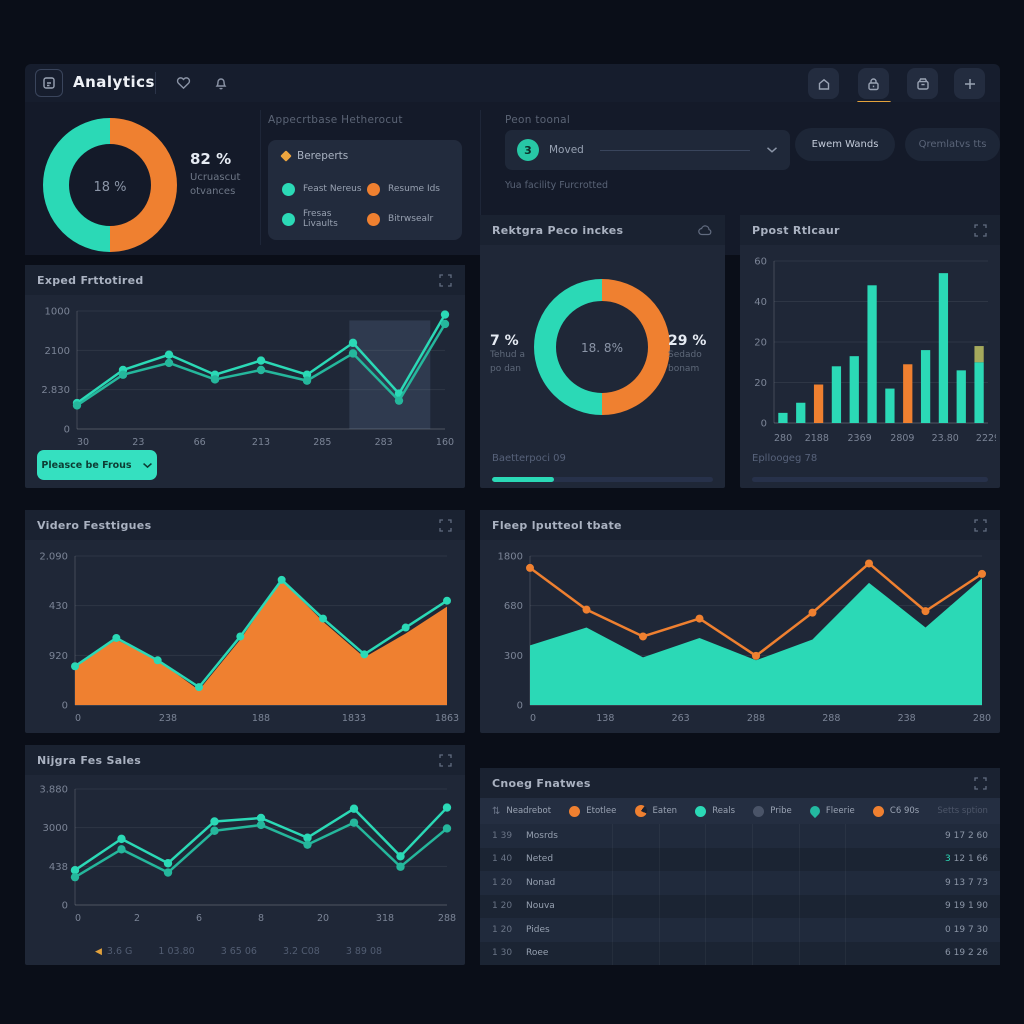 This screenshot has width=1024, height=1024. Describe the element at coordinates (601, 811) in the screenshot. I see `table-legend-label: Etotlee` at that location.